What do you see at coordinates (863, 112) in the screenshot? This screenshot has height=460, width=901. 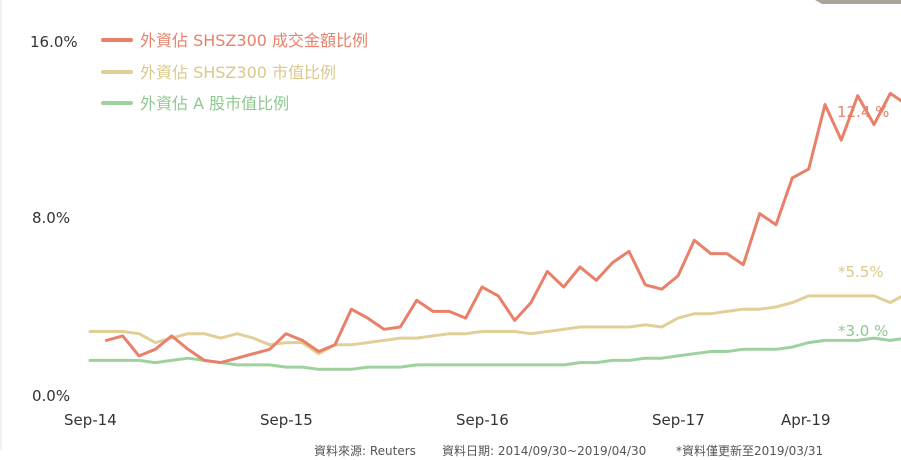 I see `end-label-turnover: 12.4 %` at bounding box center [863, 112].